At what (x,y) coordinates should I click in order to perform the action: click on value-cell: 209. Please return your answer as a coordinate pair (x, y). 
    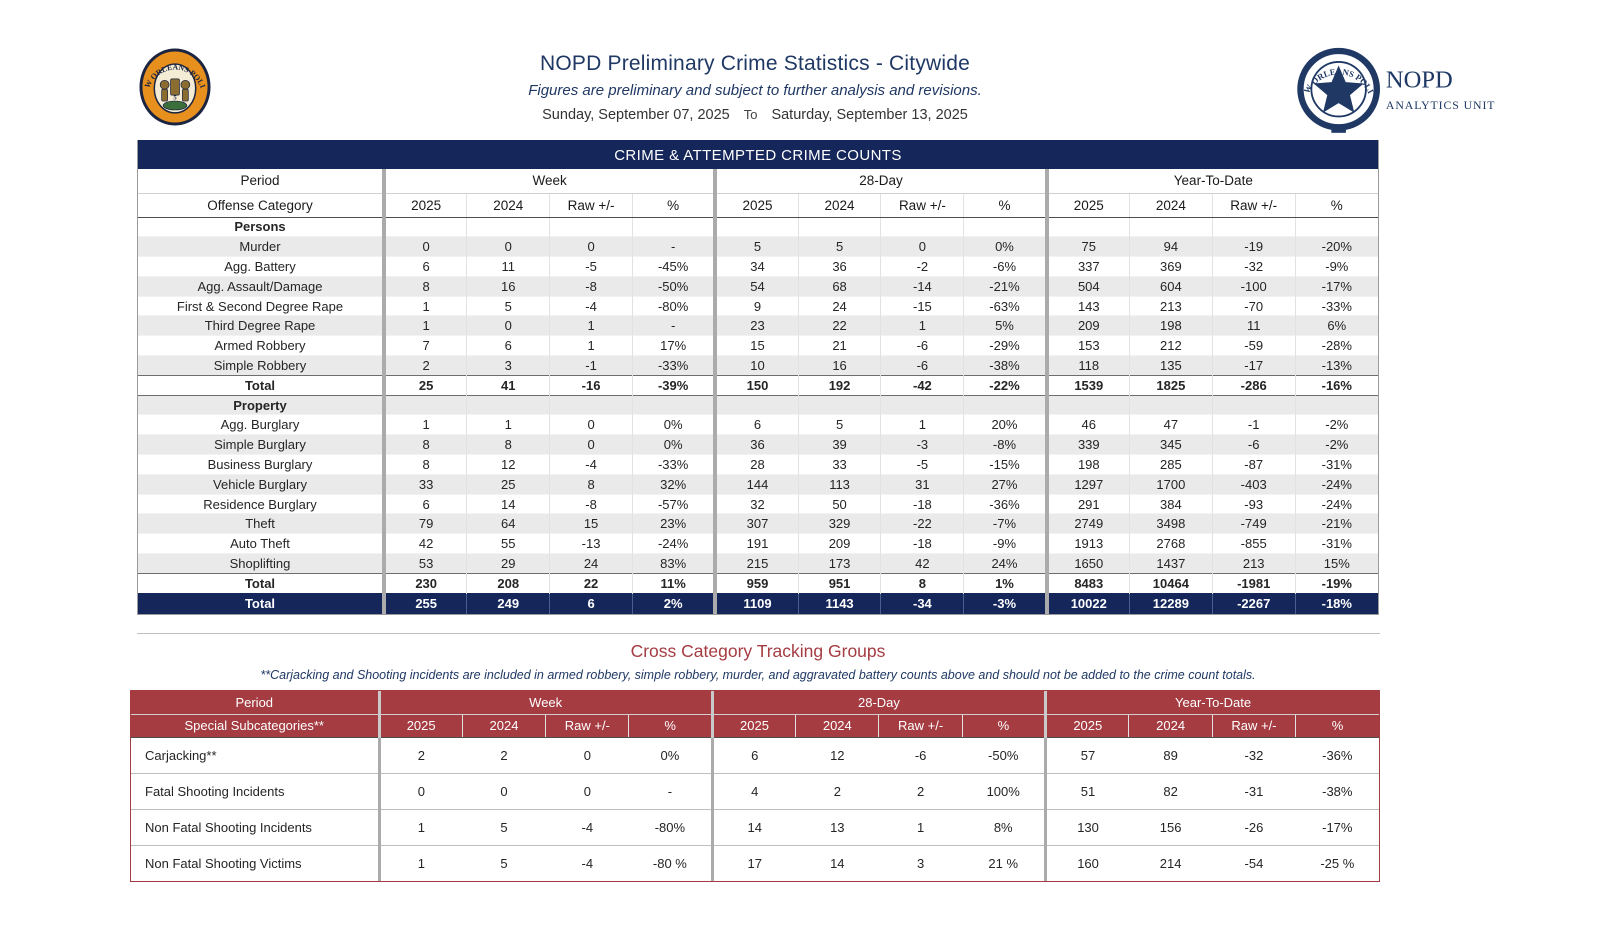
    Looking at the image, I should click on (839, 543).